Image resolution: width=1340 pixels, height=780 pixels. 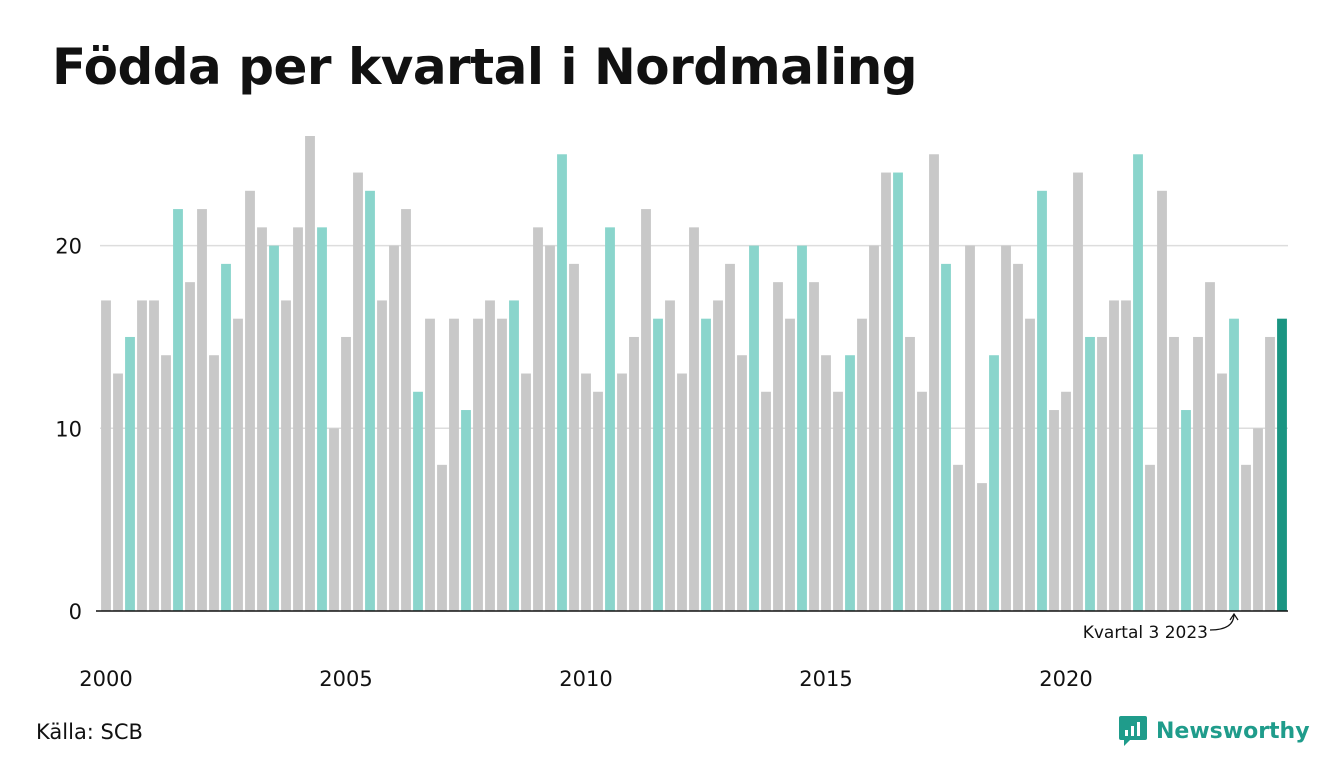 I want to click on x-tick-label: 2005, so click(x=345, y=679).